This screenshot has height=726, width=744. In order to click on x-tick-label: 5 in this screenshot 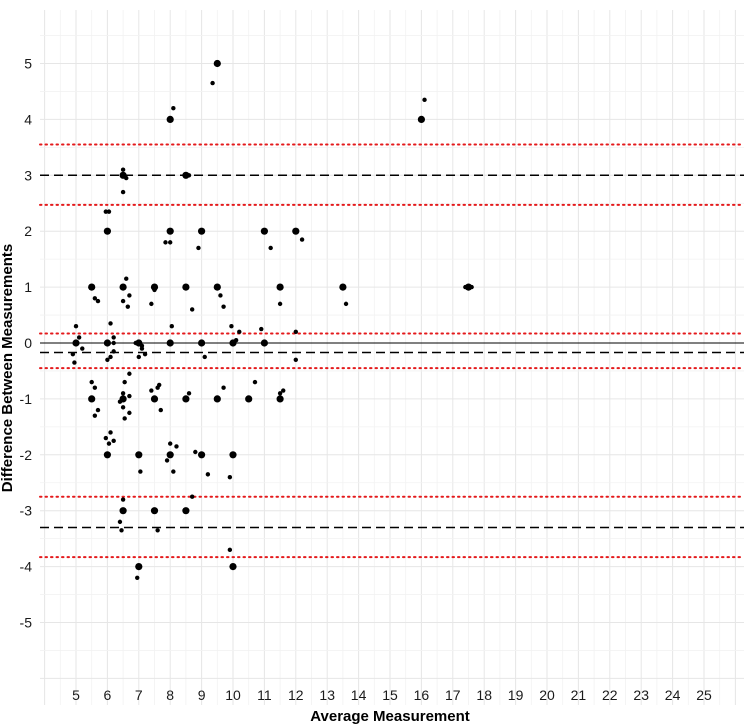, I will do `click(76, 695)`.